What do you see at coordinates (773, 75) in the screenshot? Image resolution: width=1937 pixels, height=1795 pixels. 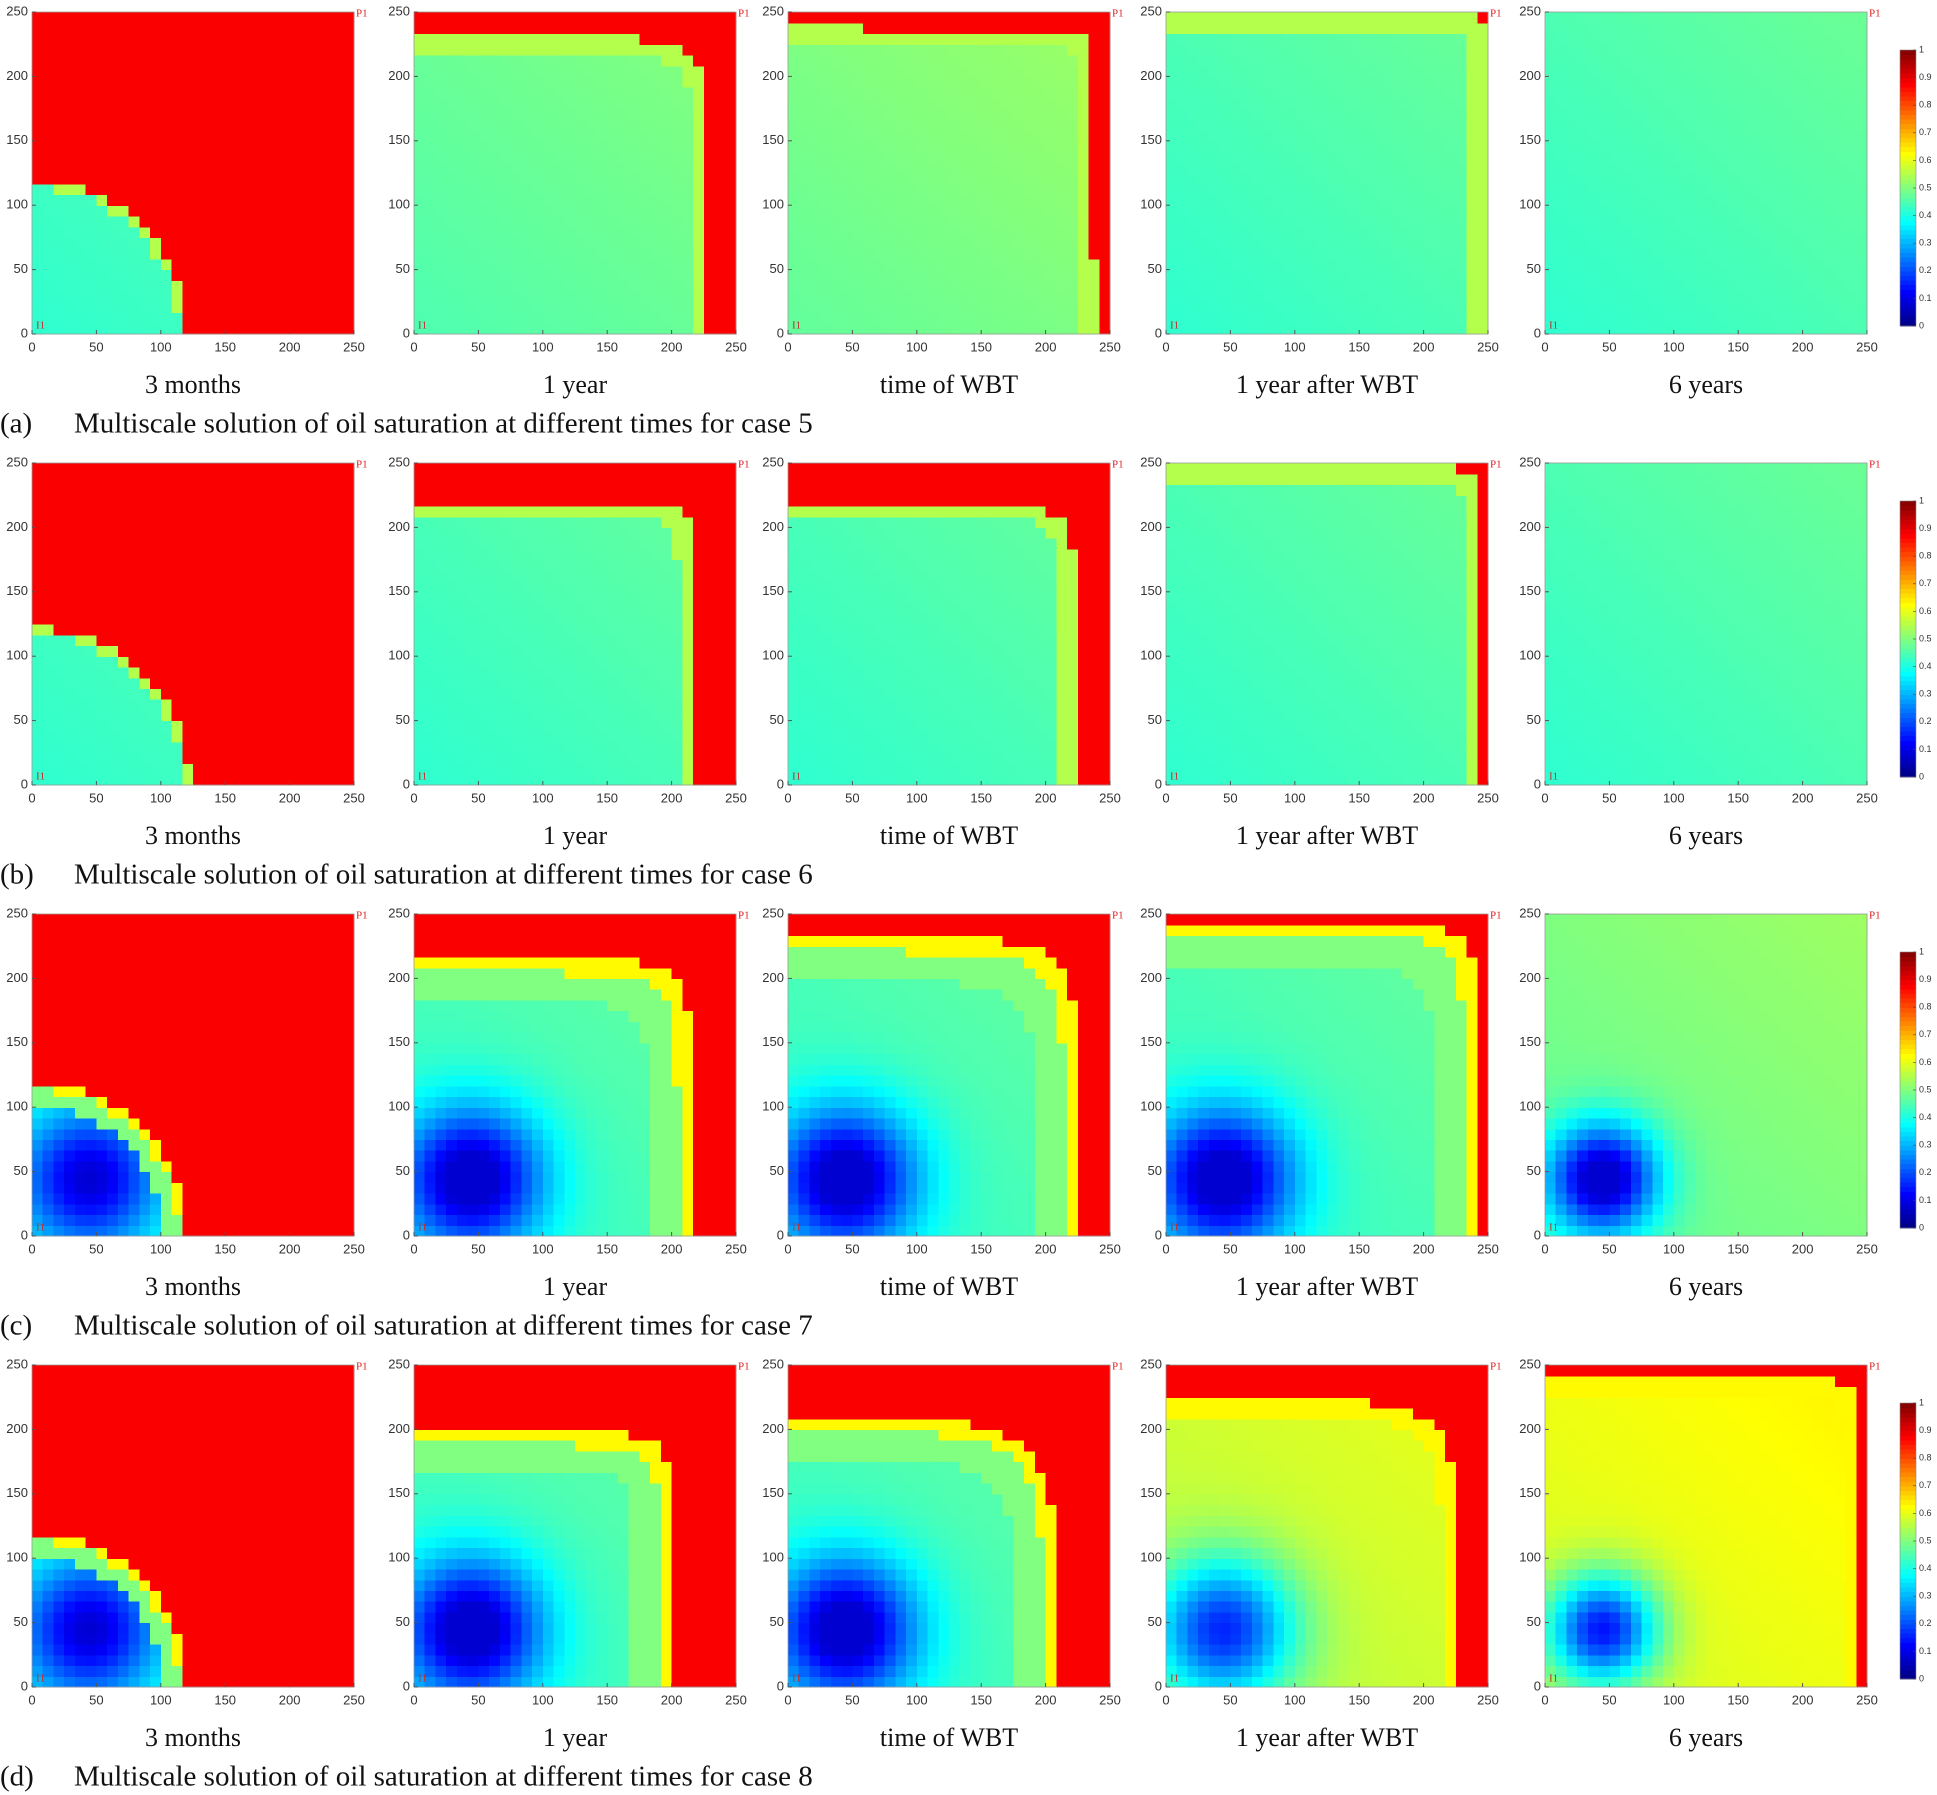 I see `y-tick-label: 200` at bounding box center [773, 75].